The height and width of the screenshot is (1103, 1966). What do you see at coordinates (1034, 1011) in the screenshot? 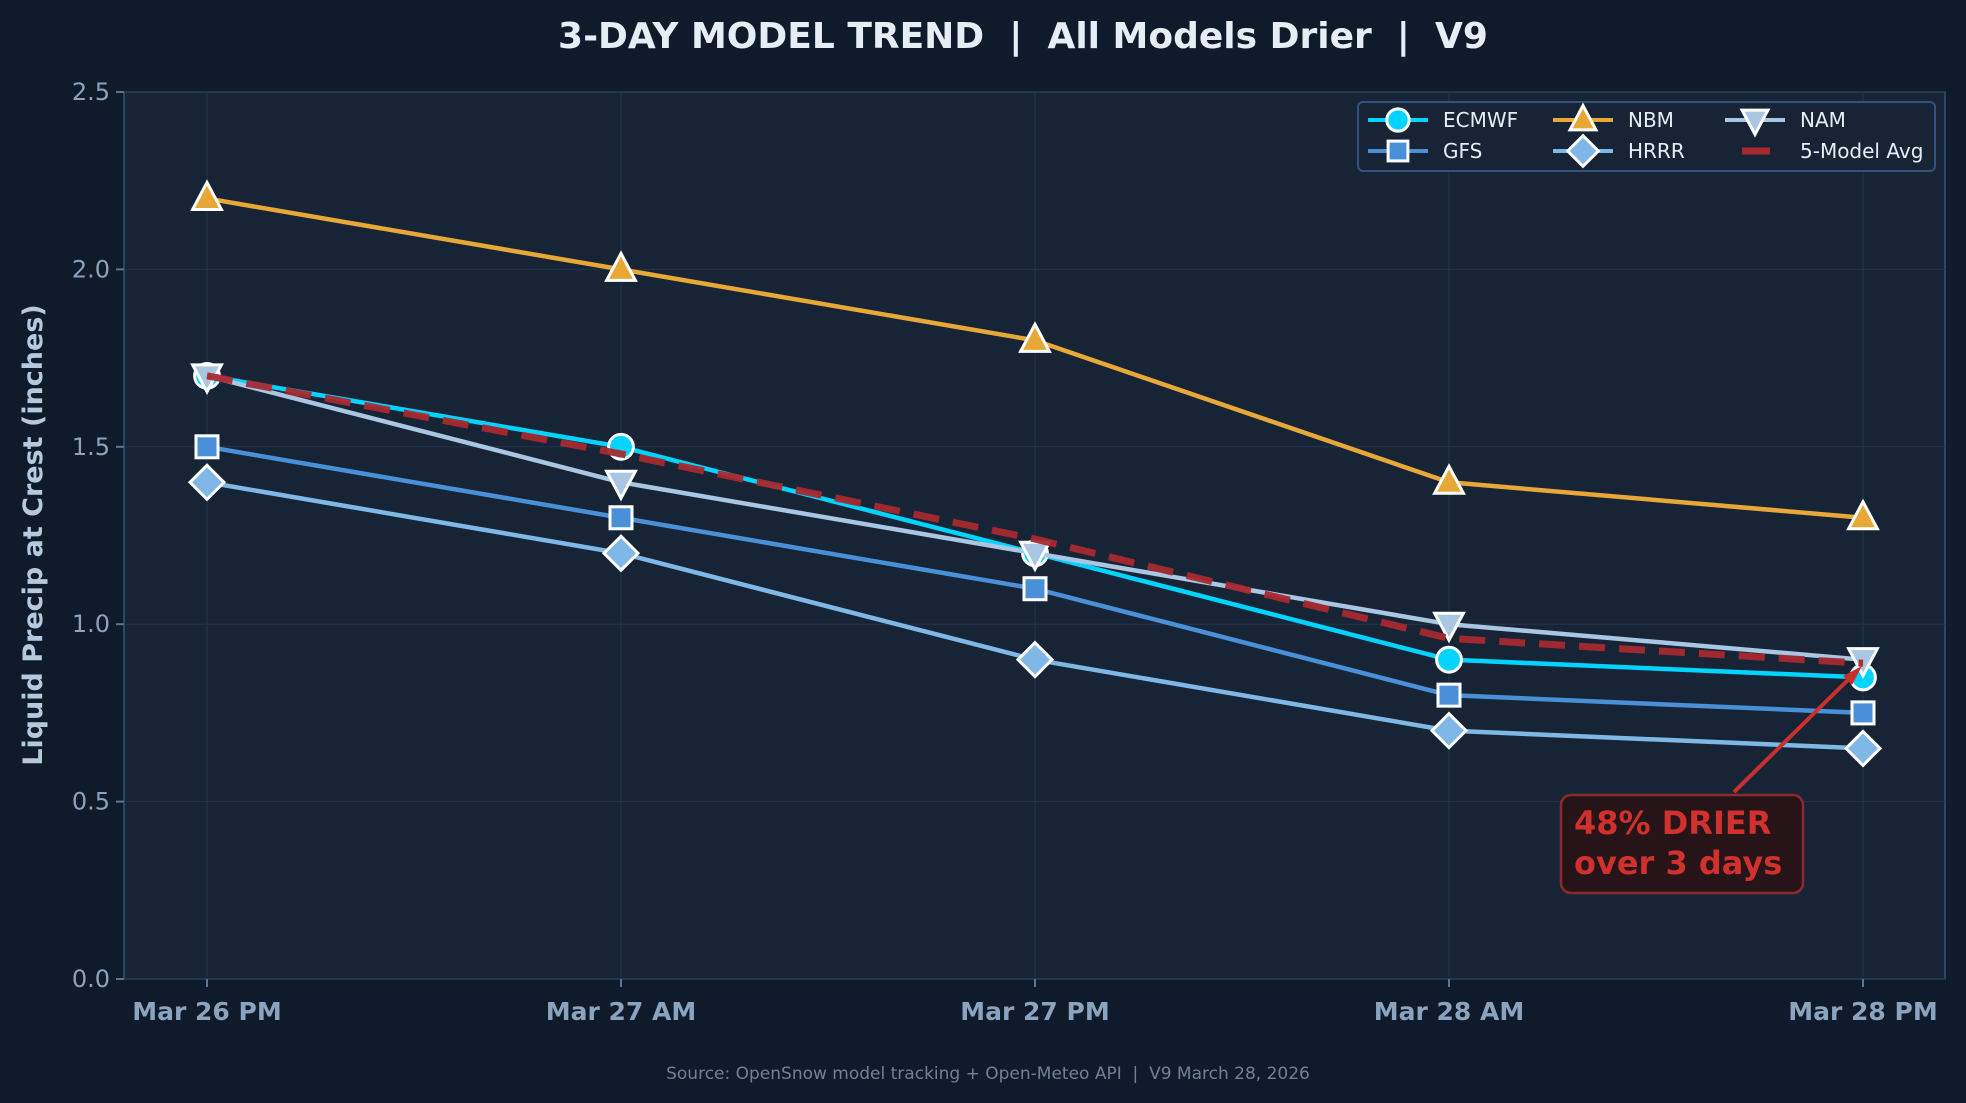
I see `x-tick-label: Mar 27 PM` at bounding box center [1034, 1011].